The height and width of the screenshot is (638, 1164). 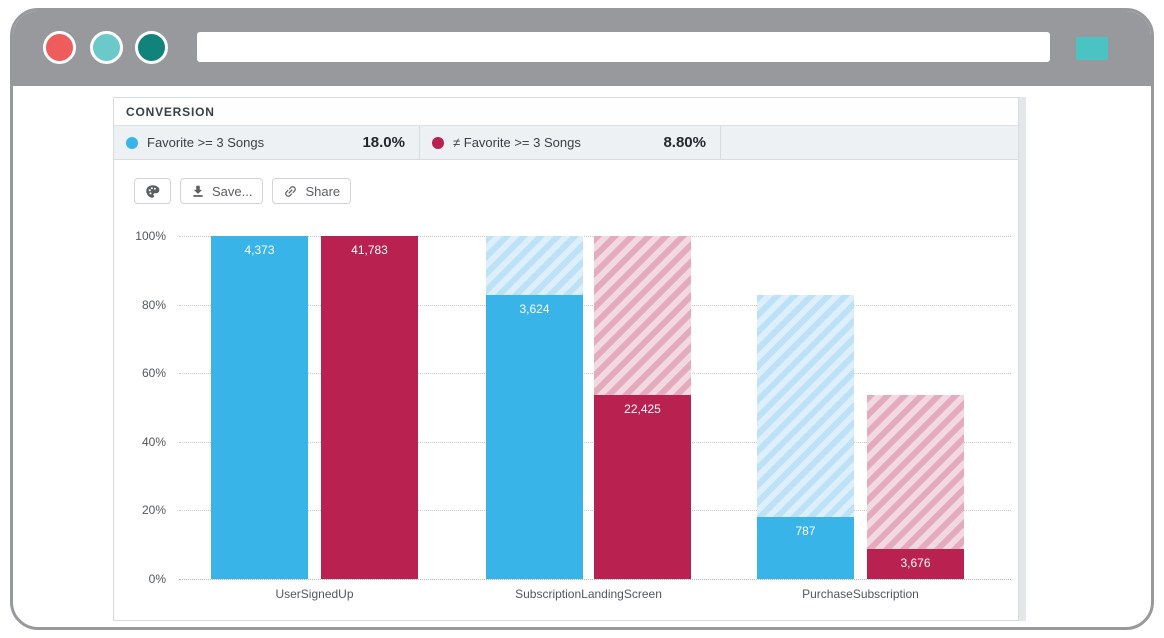 I want to click on y-axis-tick-label: 60%, so click(x=153, y=373).